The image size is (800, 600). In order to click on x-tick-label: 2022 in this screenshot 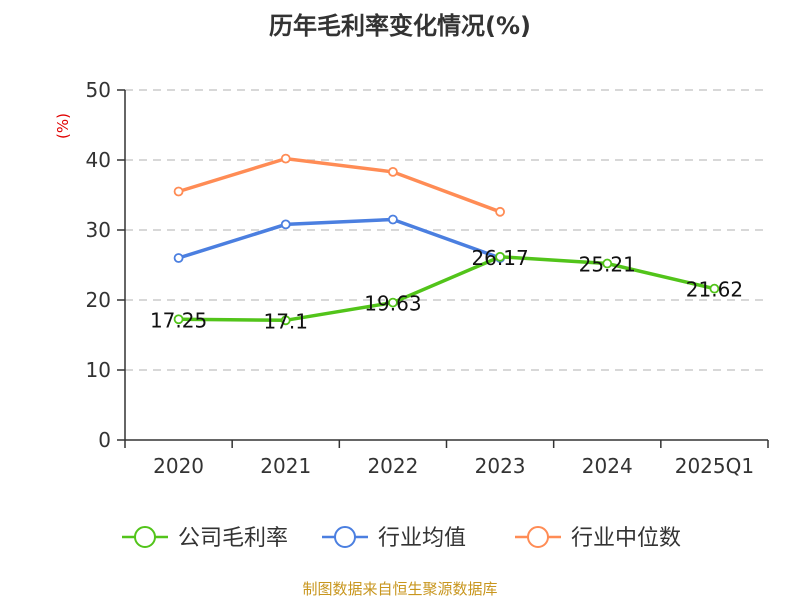, I will do `click(392, 466)`.